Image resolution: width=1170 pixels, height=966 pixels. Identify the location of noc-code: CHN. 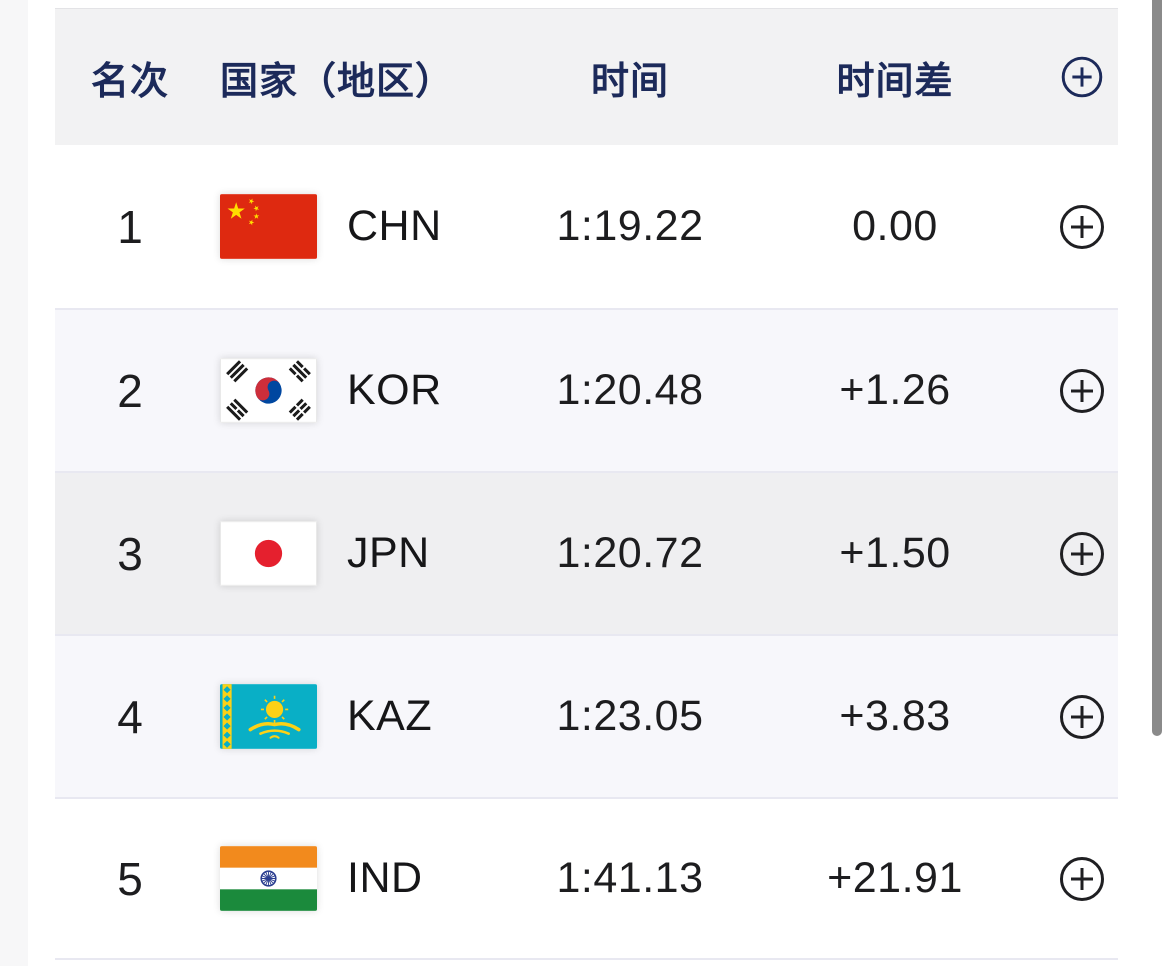
(394, 226).